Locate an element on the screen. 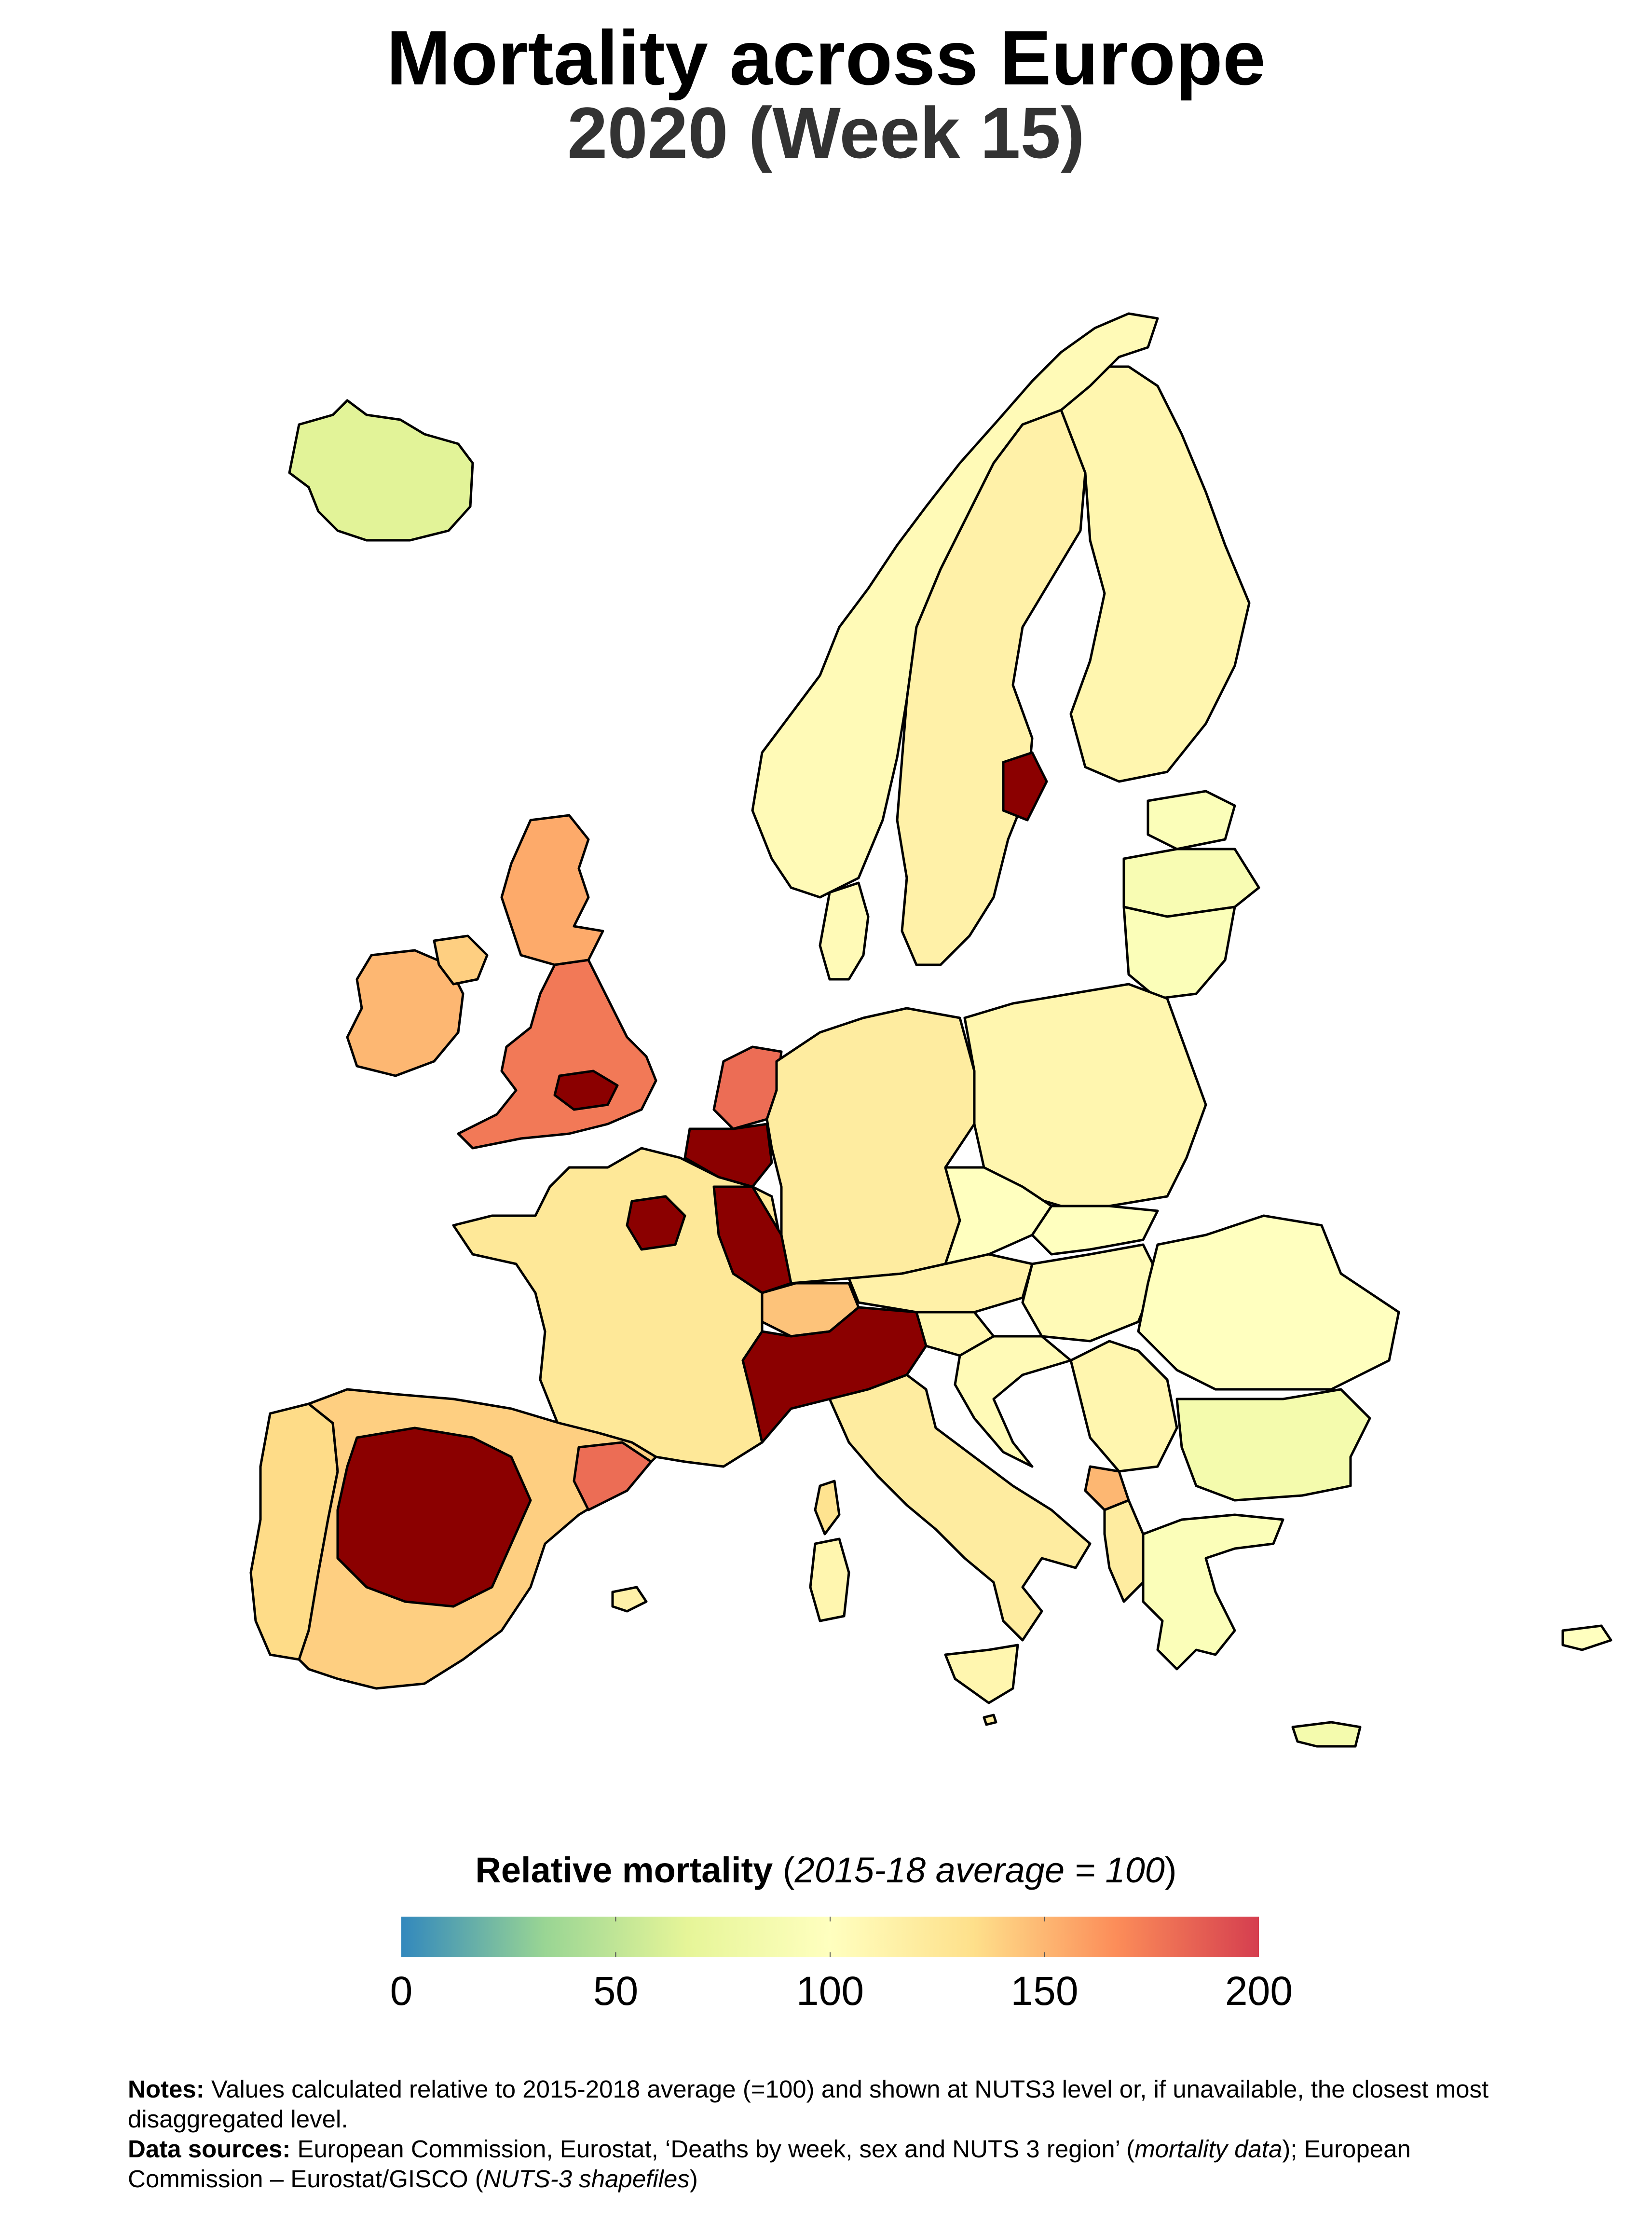 The image size is (1652, 2222). region-crete is located at coordinates (1327, 1734).